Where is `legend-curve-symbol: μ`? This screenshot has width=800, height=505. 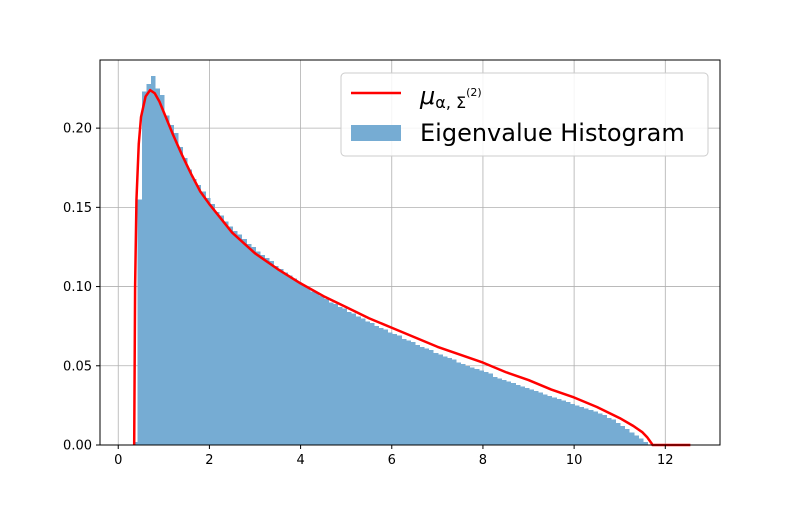 legend-curve-symbol: μ is located at coordinates (427, 96).